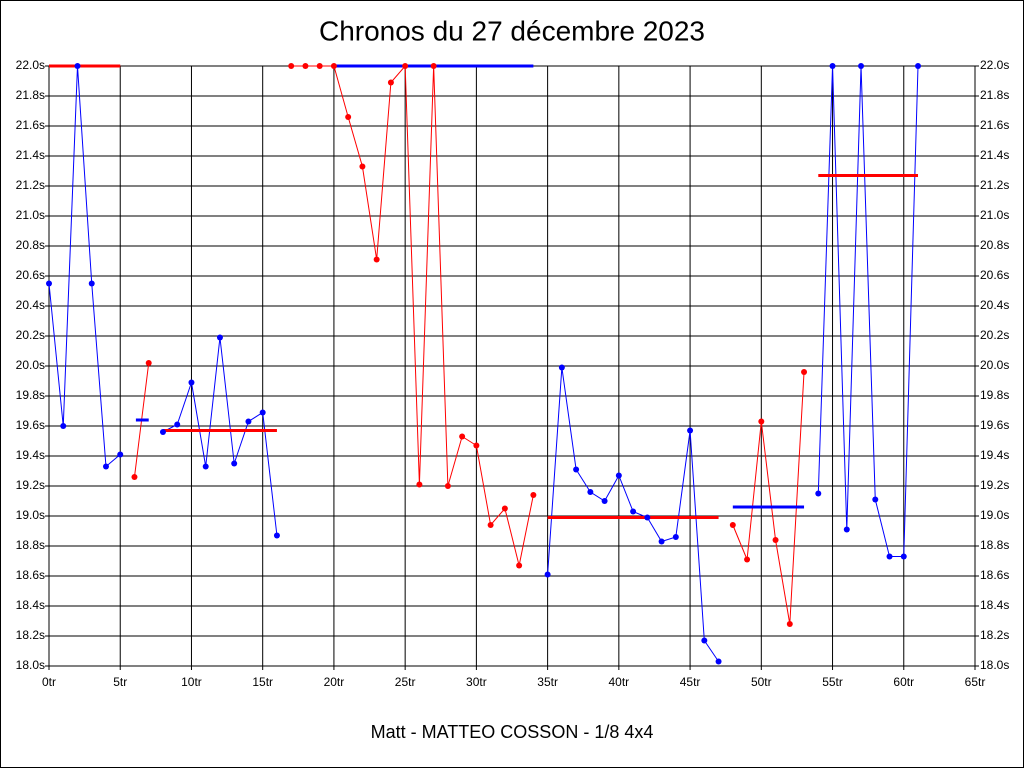  What do you see at coordinates (994, 335) in the screenshot?
I see `y2-tick-label: 20.2s` at bounding box center [994, 335].